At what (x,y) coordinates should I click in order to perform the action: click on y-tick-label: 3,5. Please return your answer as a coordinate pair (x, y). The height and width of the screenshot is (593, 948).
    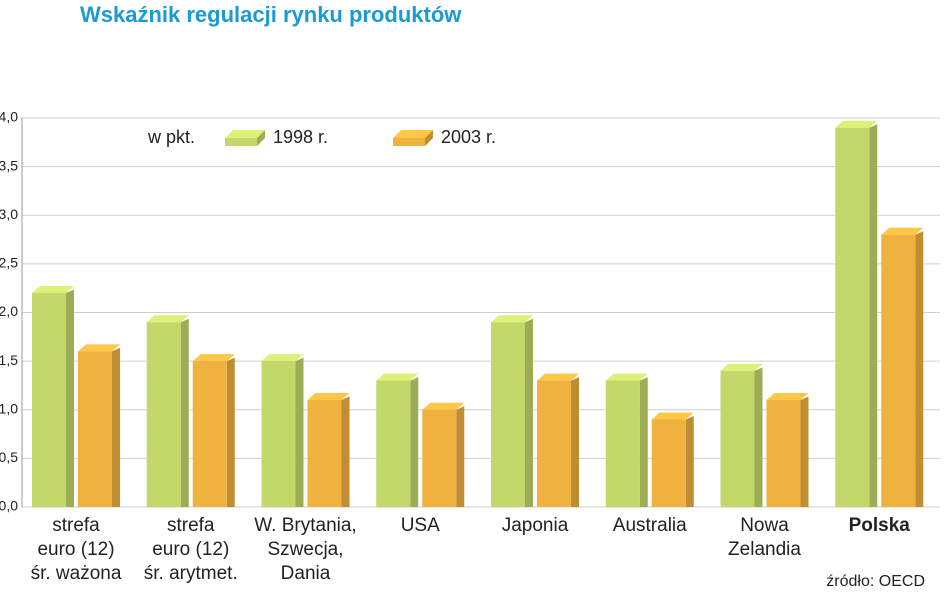
    Looking at the image, I should click on (9, 165).